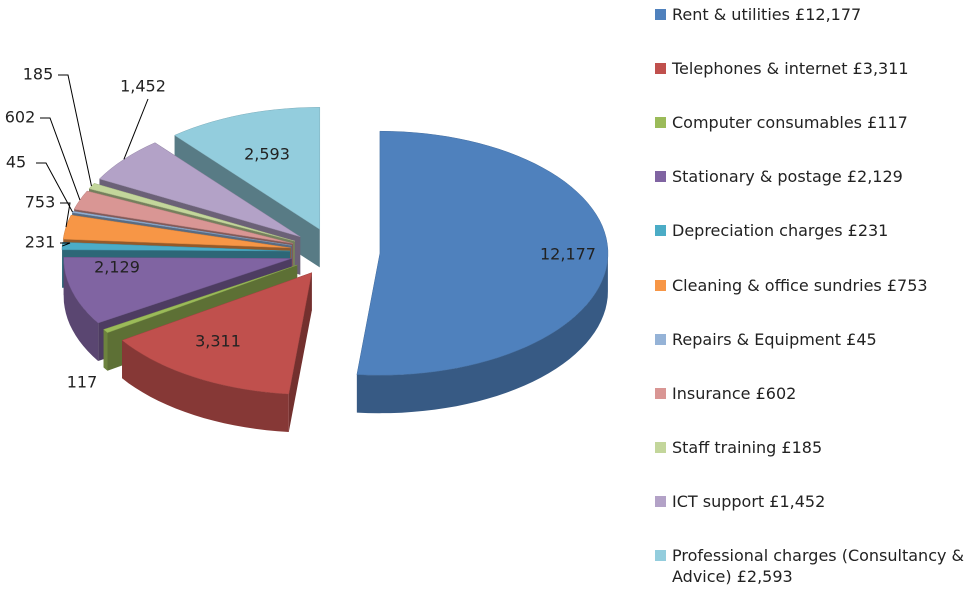 Image resolution: width=980 pixels, height=590 pixels. What do you see at coordinates (218, 341) in the screenshot?
I see `data-label: 3,311` at bounding box center [218, 341].